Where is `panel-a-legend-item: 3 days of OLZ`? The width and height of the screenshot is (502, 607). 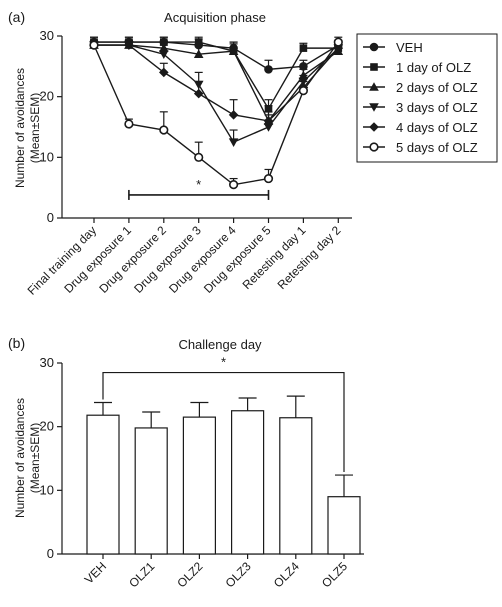 panel-a-legend-item: 3 days of OLZ is located at coordinates (420, 107).